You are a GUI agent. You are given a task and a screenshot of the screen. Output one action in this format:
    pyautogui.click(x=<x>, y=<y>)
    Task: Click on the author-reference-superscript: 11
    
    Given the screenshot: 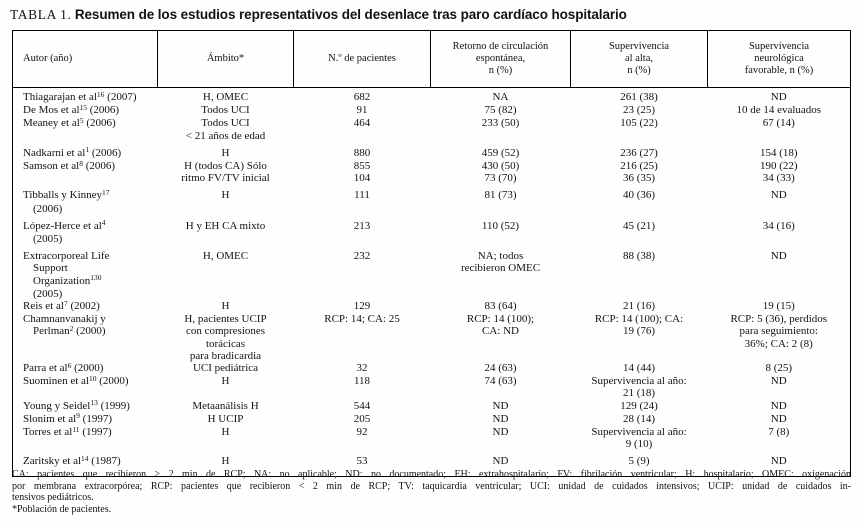 What is the action you would take?
    pyautogui.click(x=76, y=429)
    